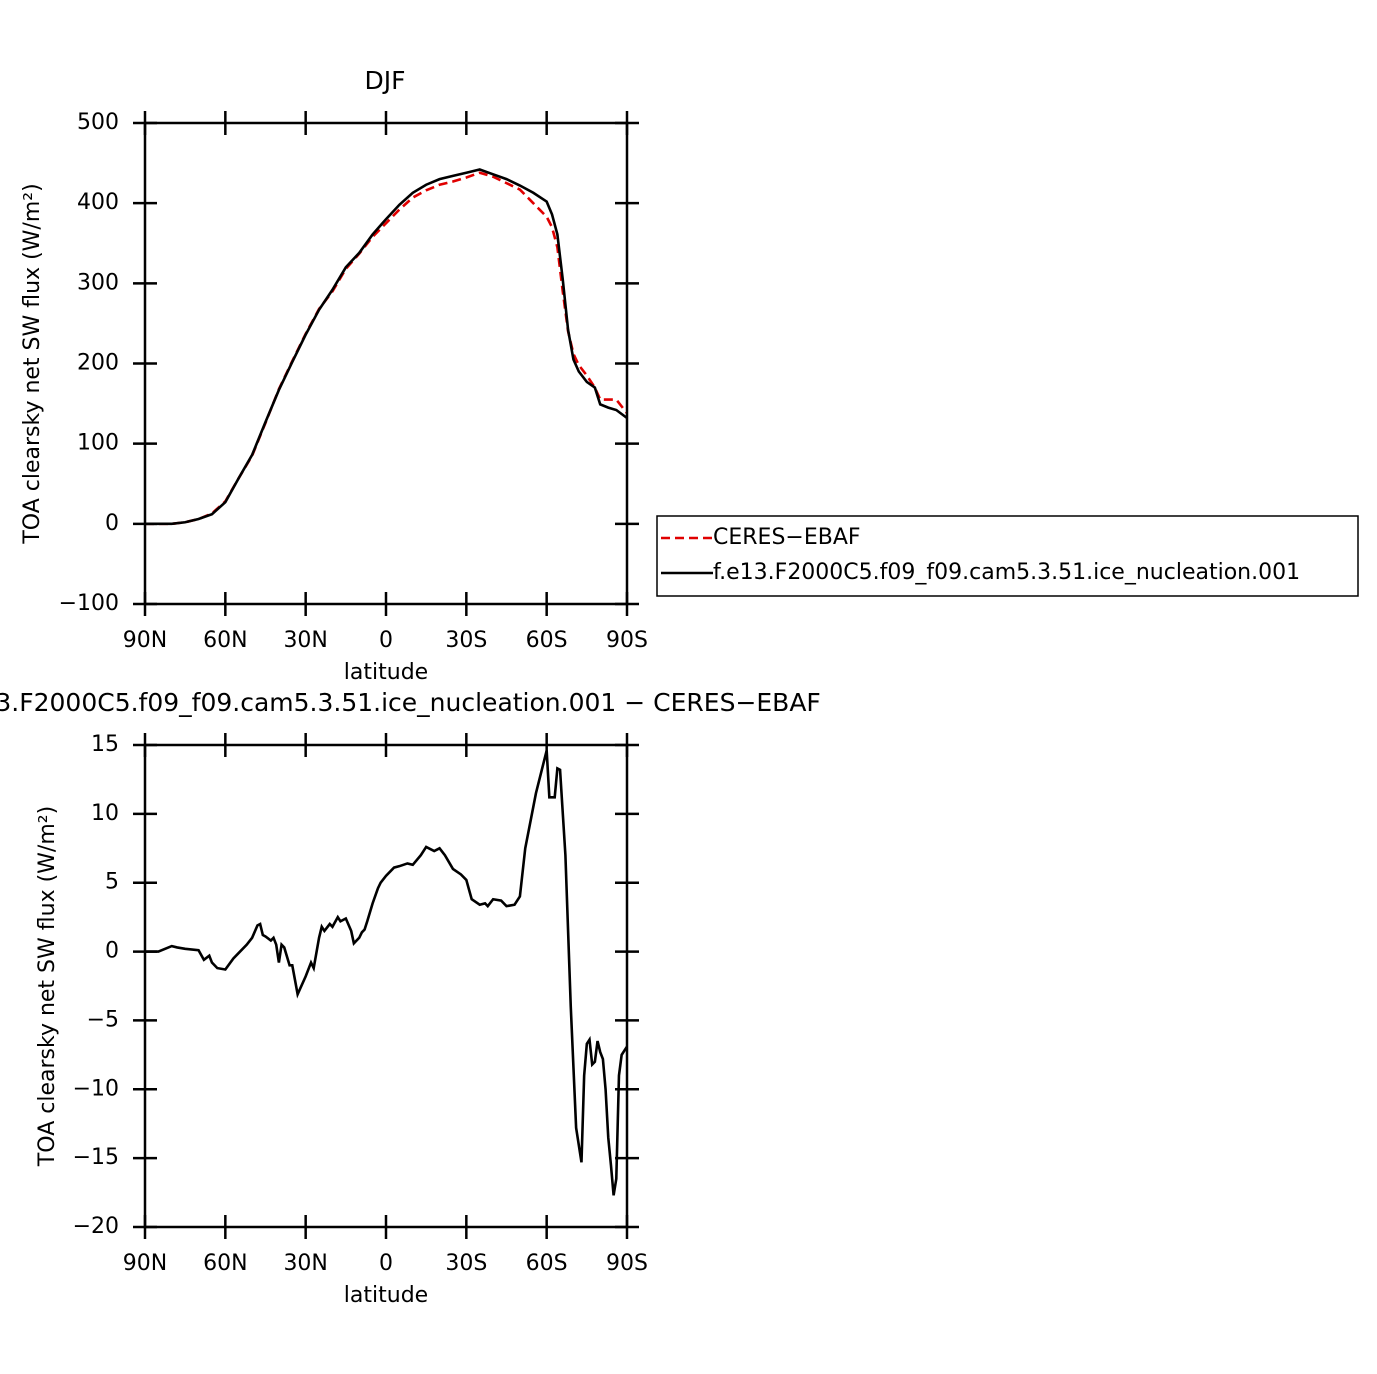 This screenshot has width=1377, height=1374. Describe the element at coordinates (98, 202) in the screenshot. I see `y-tick-label: 400` at that location.